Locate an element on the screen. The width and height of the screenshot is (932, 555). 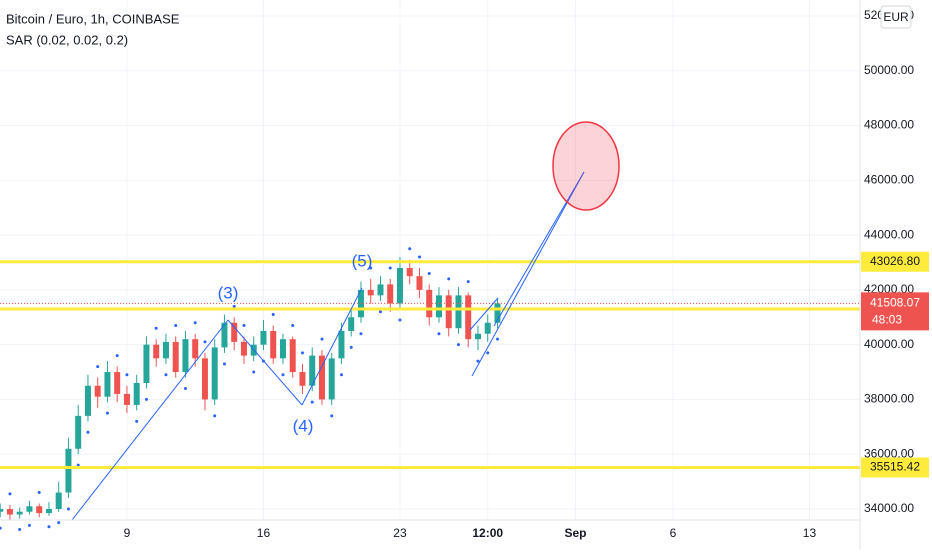
y-tick-label: 48000.00 is located at coordinates (889, 125).